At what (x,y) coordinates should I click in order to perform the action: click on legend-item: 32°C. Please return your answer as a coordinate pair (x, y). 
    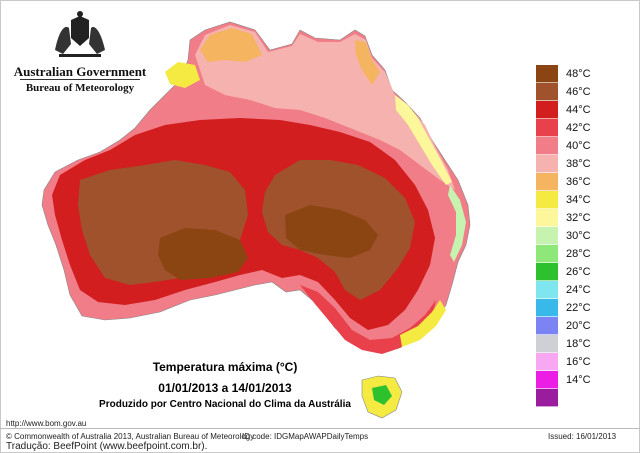
    Looking at the image, I should click on (581, 218).